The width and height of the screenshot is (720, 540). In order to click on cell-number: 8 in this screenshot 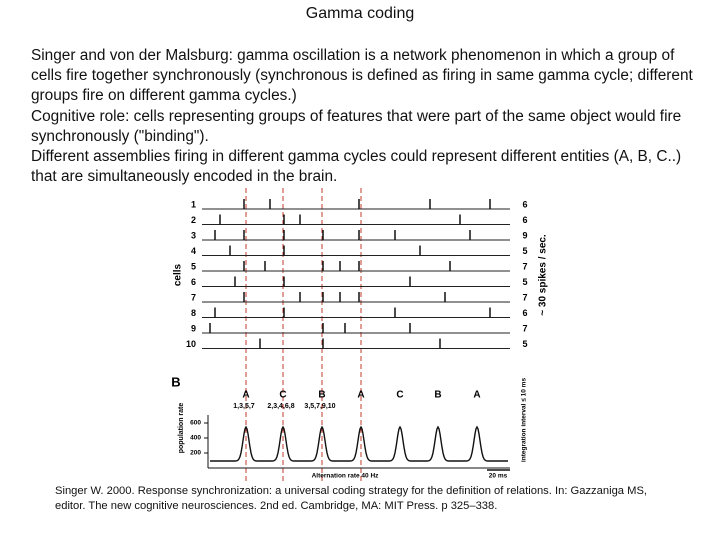, I will do `click(193, 313)`.